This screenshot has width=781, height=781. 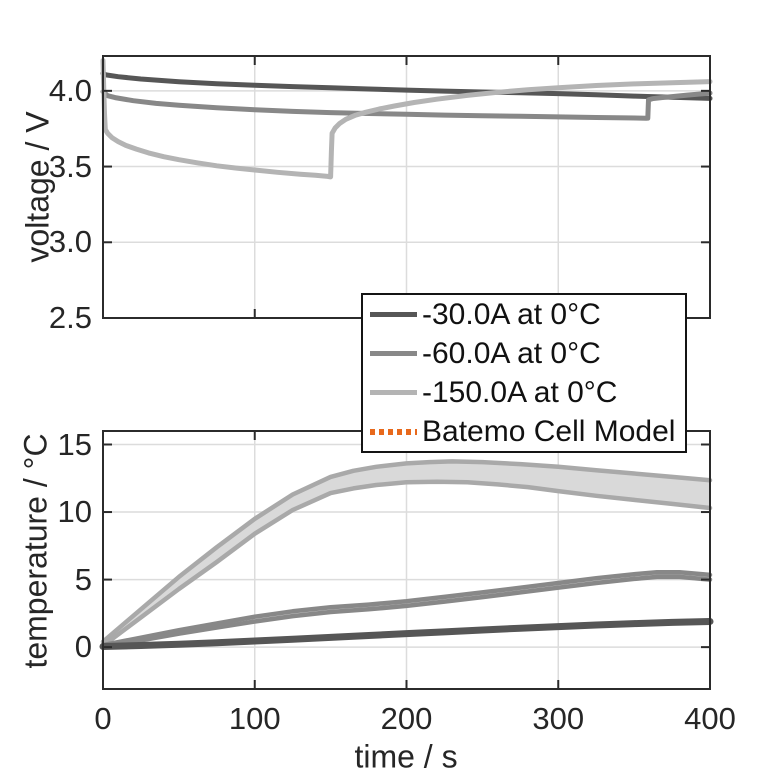 What do you see at coordinates (511, 353) in the screenshot?
I see `legend-item-label: -60.0A at 0°C` at bounding box center [511, 353].